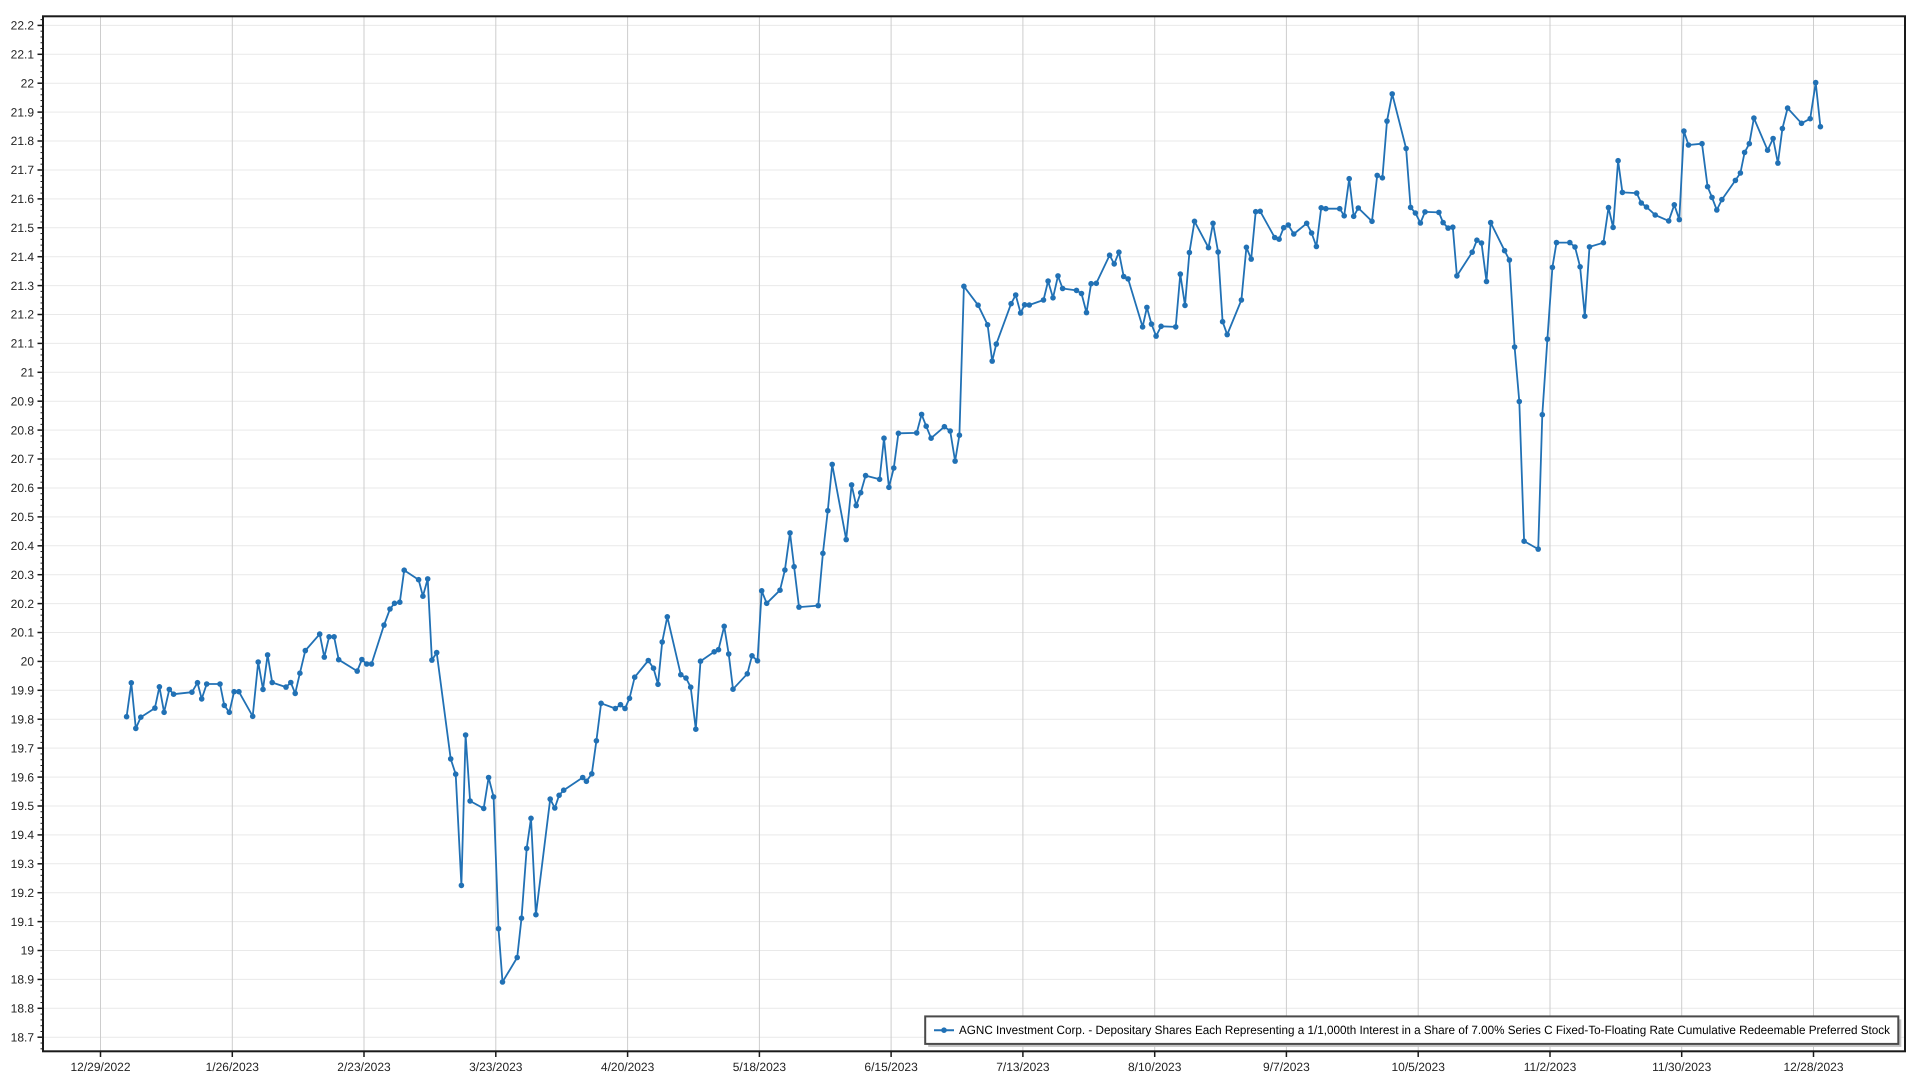 This screenshot has height=1080, width=1920. What do you see at coordinates (23, 748) in the screenshot?
I see `svg-text: 19.7` at bounding box center [23, 748].